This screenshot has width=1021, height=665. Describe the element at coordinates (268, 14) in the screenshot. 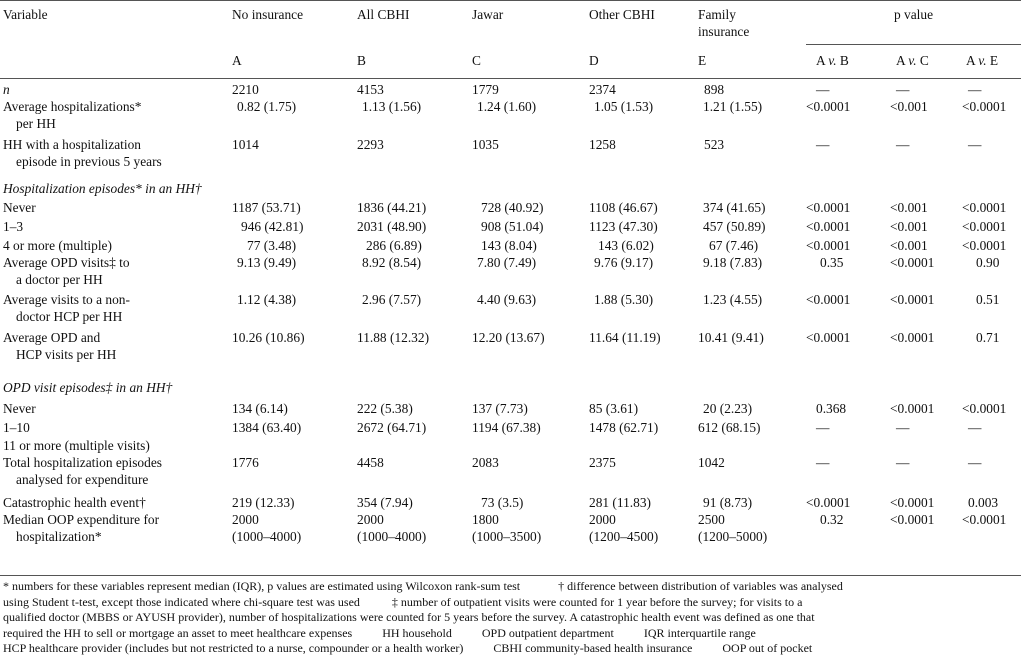

I see `col-no-insurance: No insurance` at that location.